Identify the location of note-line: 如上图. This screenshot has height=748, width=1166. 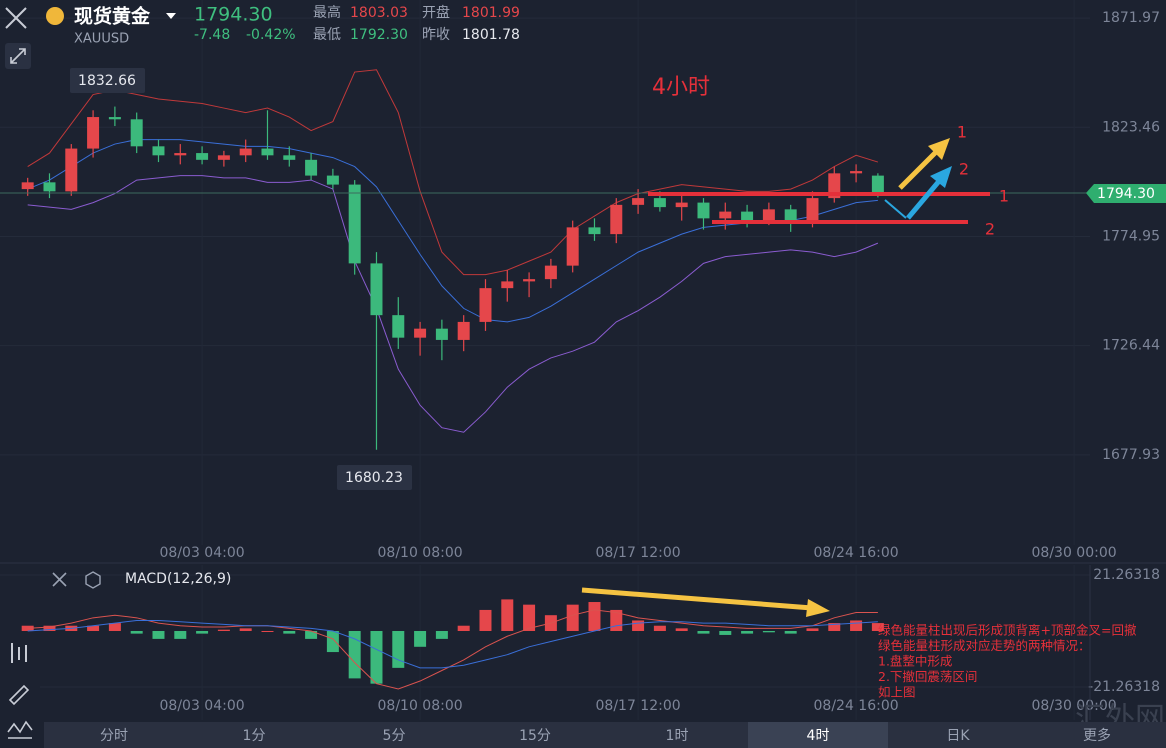
(897, 692).